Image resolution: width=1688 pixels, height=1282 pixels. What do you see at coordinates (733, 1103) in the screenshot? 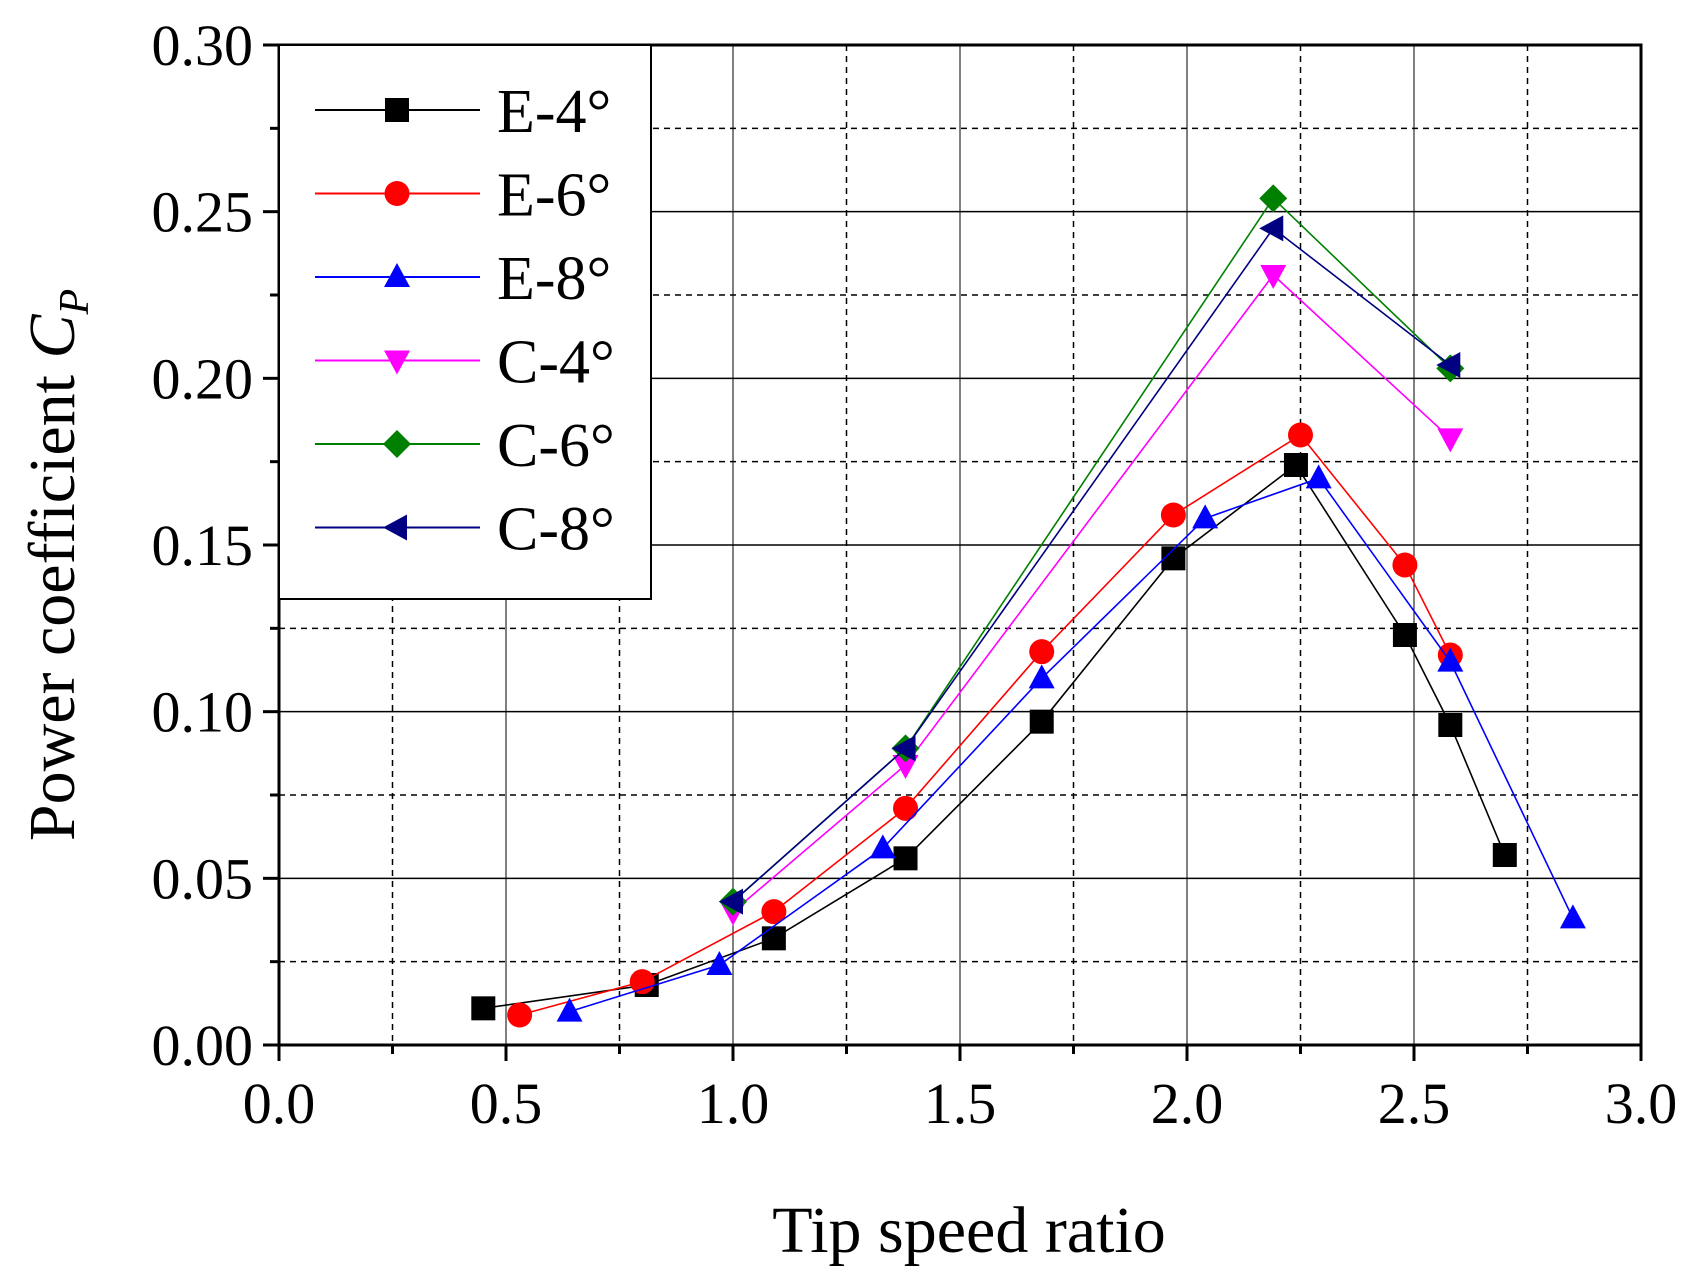
I see `x-tick-label: 1.0` at bounding box center [733, 1103].